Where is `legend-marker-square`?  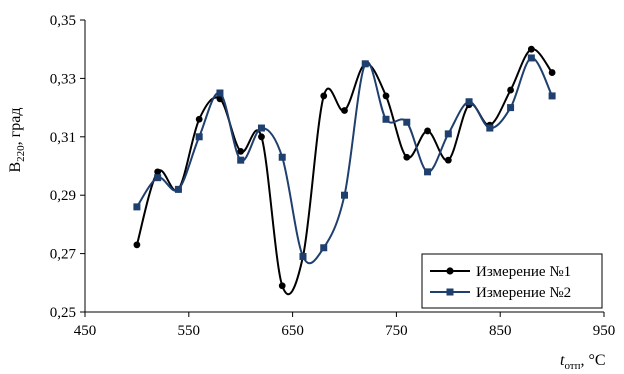
legend-marker-square is located at coordinates (450, 292).